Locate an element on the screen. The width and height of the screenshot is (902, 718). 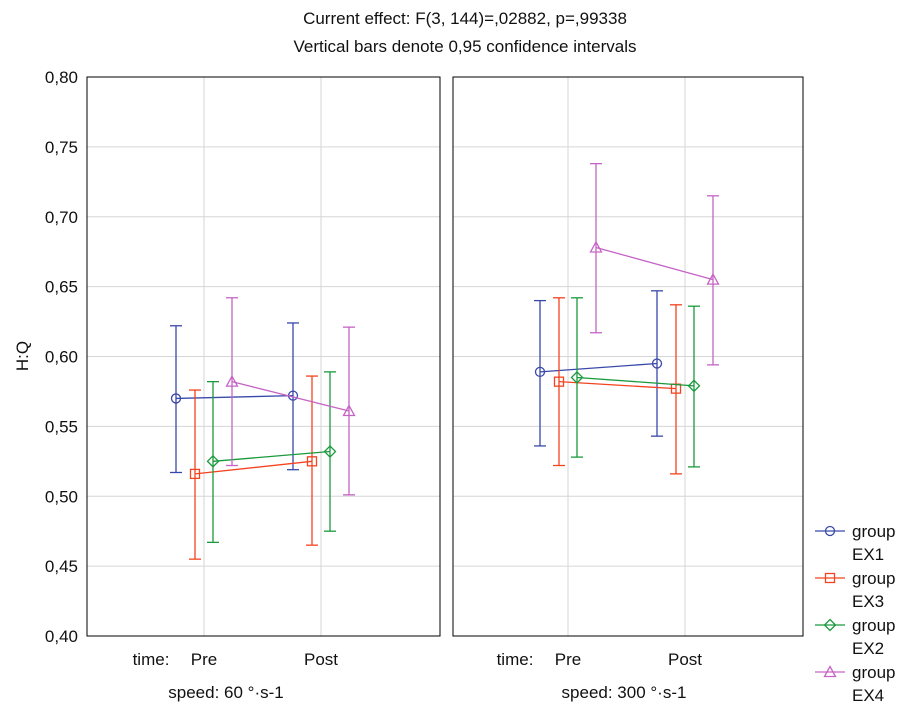
y-tick-label: 0,55 is located at coordinates (61, 426).